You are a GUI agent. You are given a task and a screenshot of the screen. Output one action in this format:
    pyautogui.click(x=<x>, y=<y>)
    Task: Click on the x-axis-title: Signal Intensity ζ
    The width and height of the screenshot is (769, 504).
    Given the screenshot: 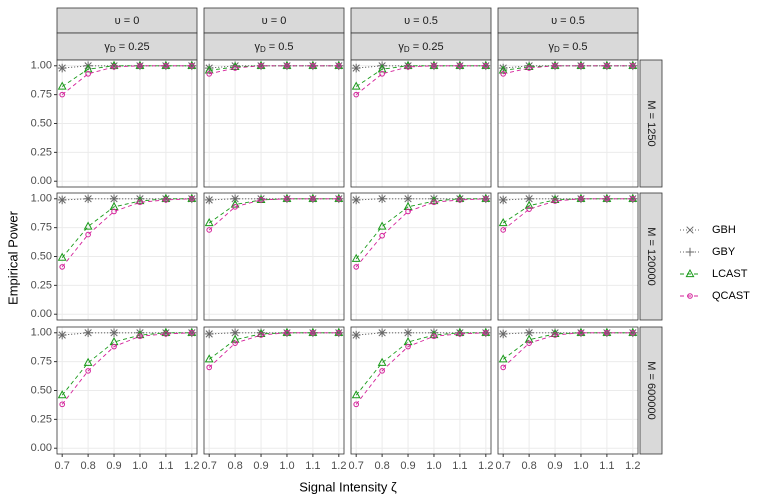 What is the action you would take?
    pyautogui.click(x=348, y=486)
    